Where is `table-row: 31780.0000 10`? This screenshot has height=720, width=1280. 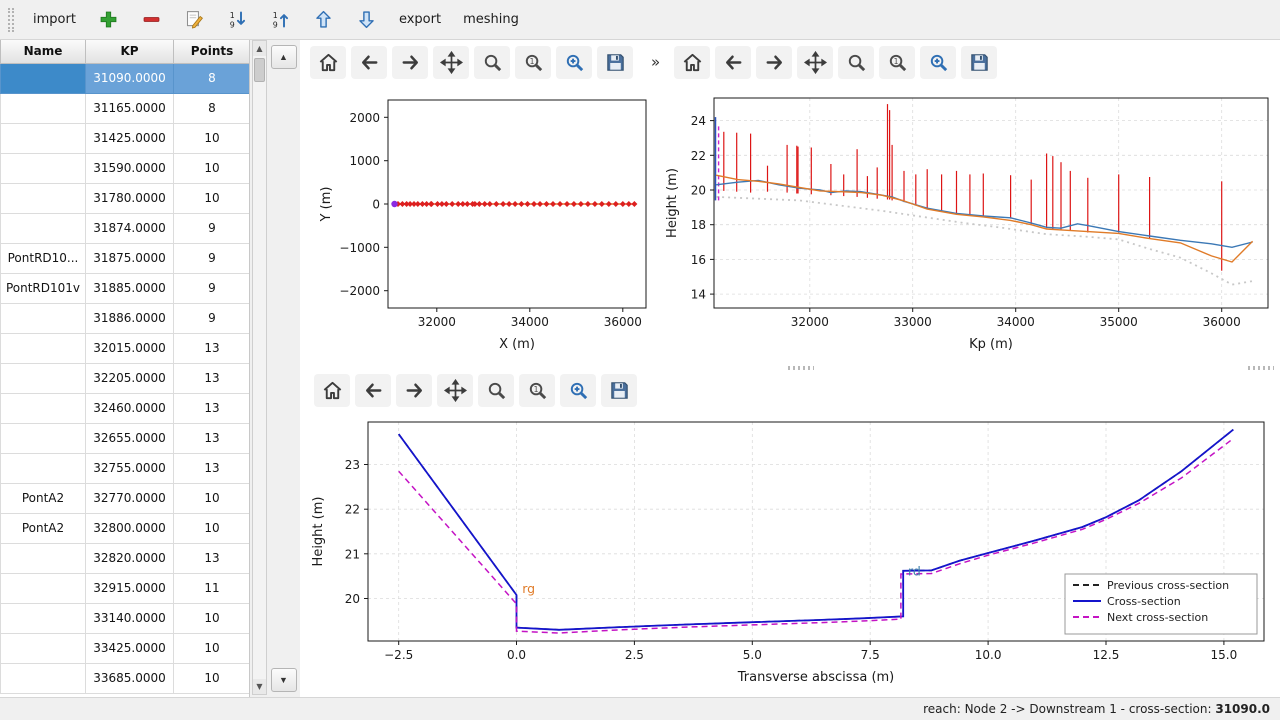
table-row: 31780.0000 10 is located at coordinates (124, 198).